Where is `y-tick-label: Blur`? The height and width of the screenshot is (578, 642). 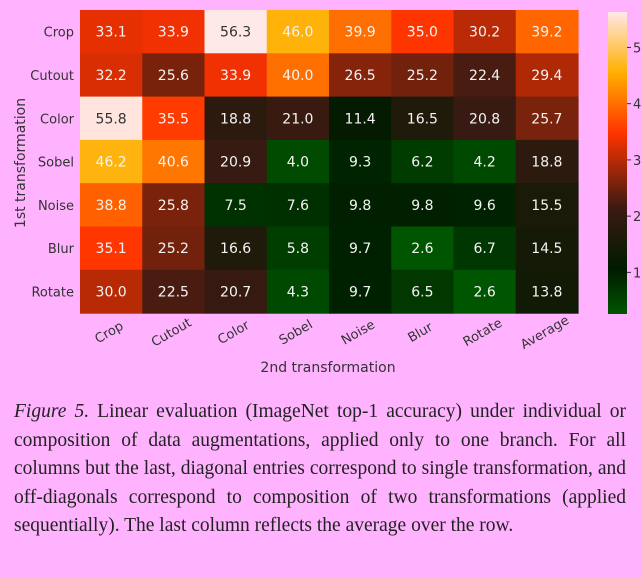 y-tick-label: Blur is located at coordinates (61, 249).